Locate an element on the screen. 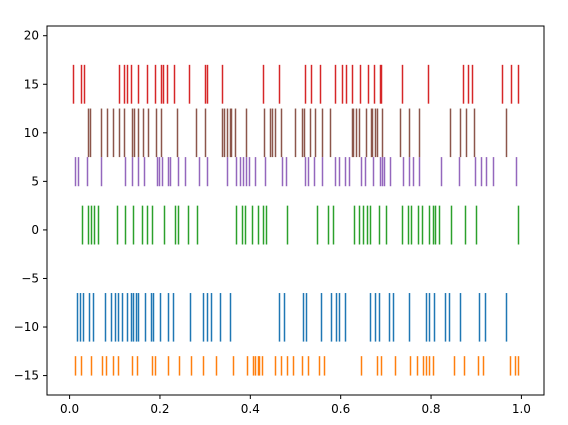  y-tick-label: 10 is located at coordinates (31, 133).